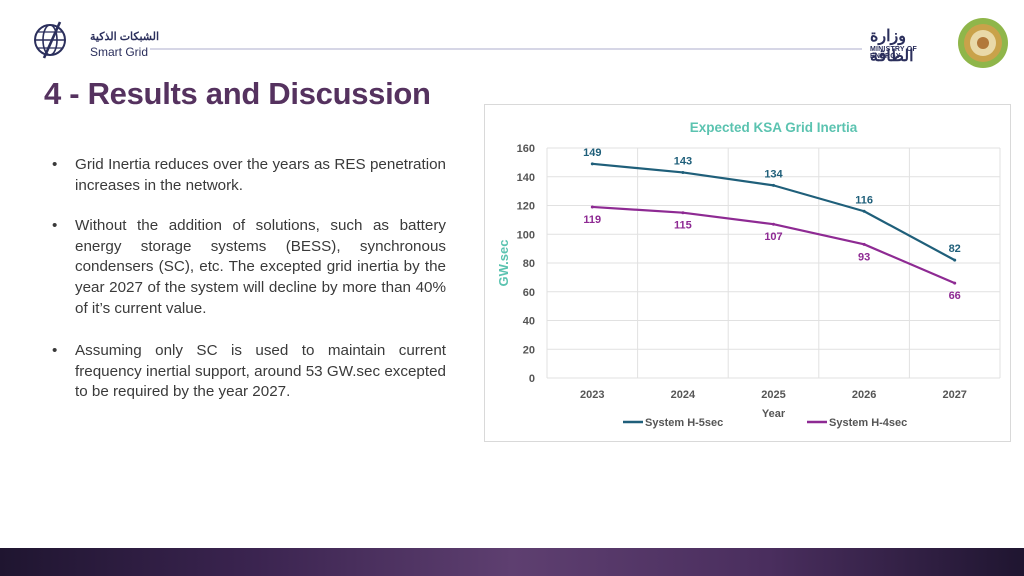 The height and width of the screenshot is (576, 1024). I want to click on ministry-english: MINISTRY OF ENERGY, so click(893, 53).